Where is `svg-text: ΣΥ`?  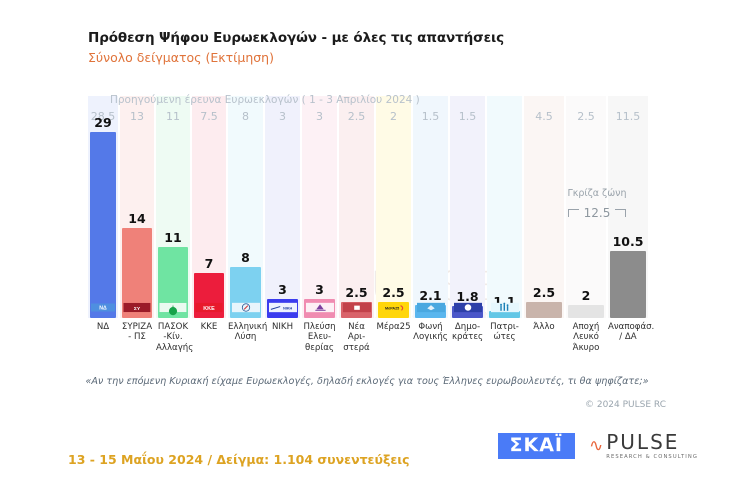 svg-text: ΣΥ is located at coordinates (137, 309).